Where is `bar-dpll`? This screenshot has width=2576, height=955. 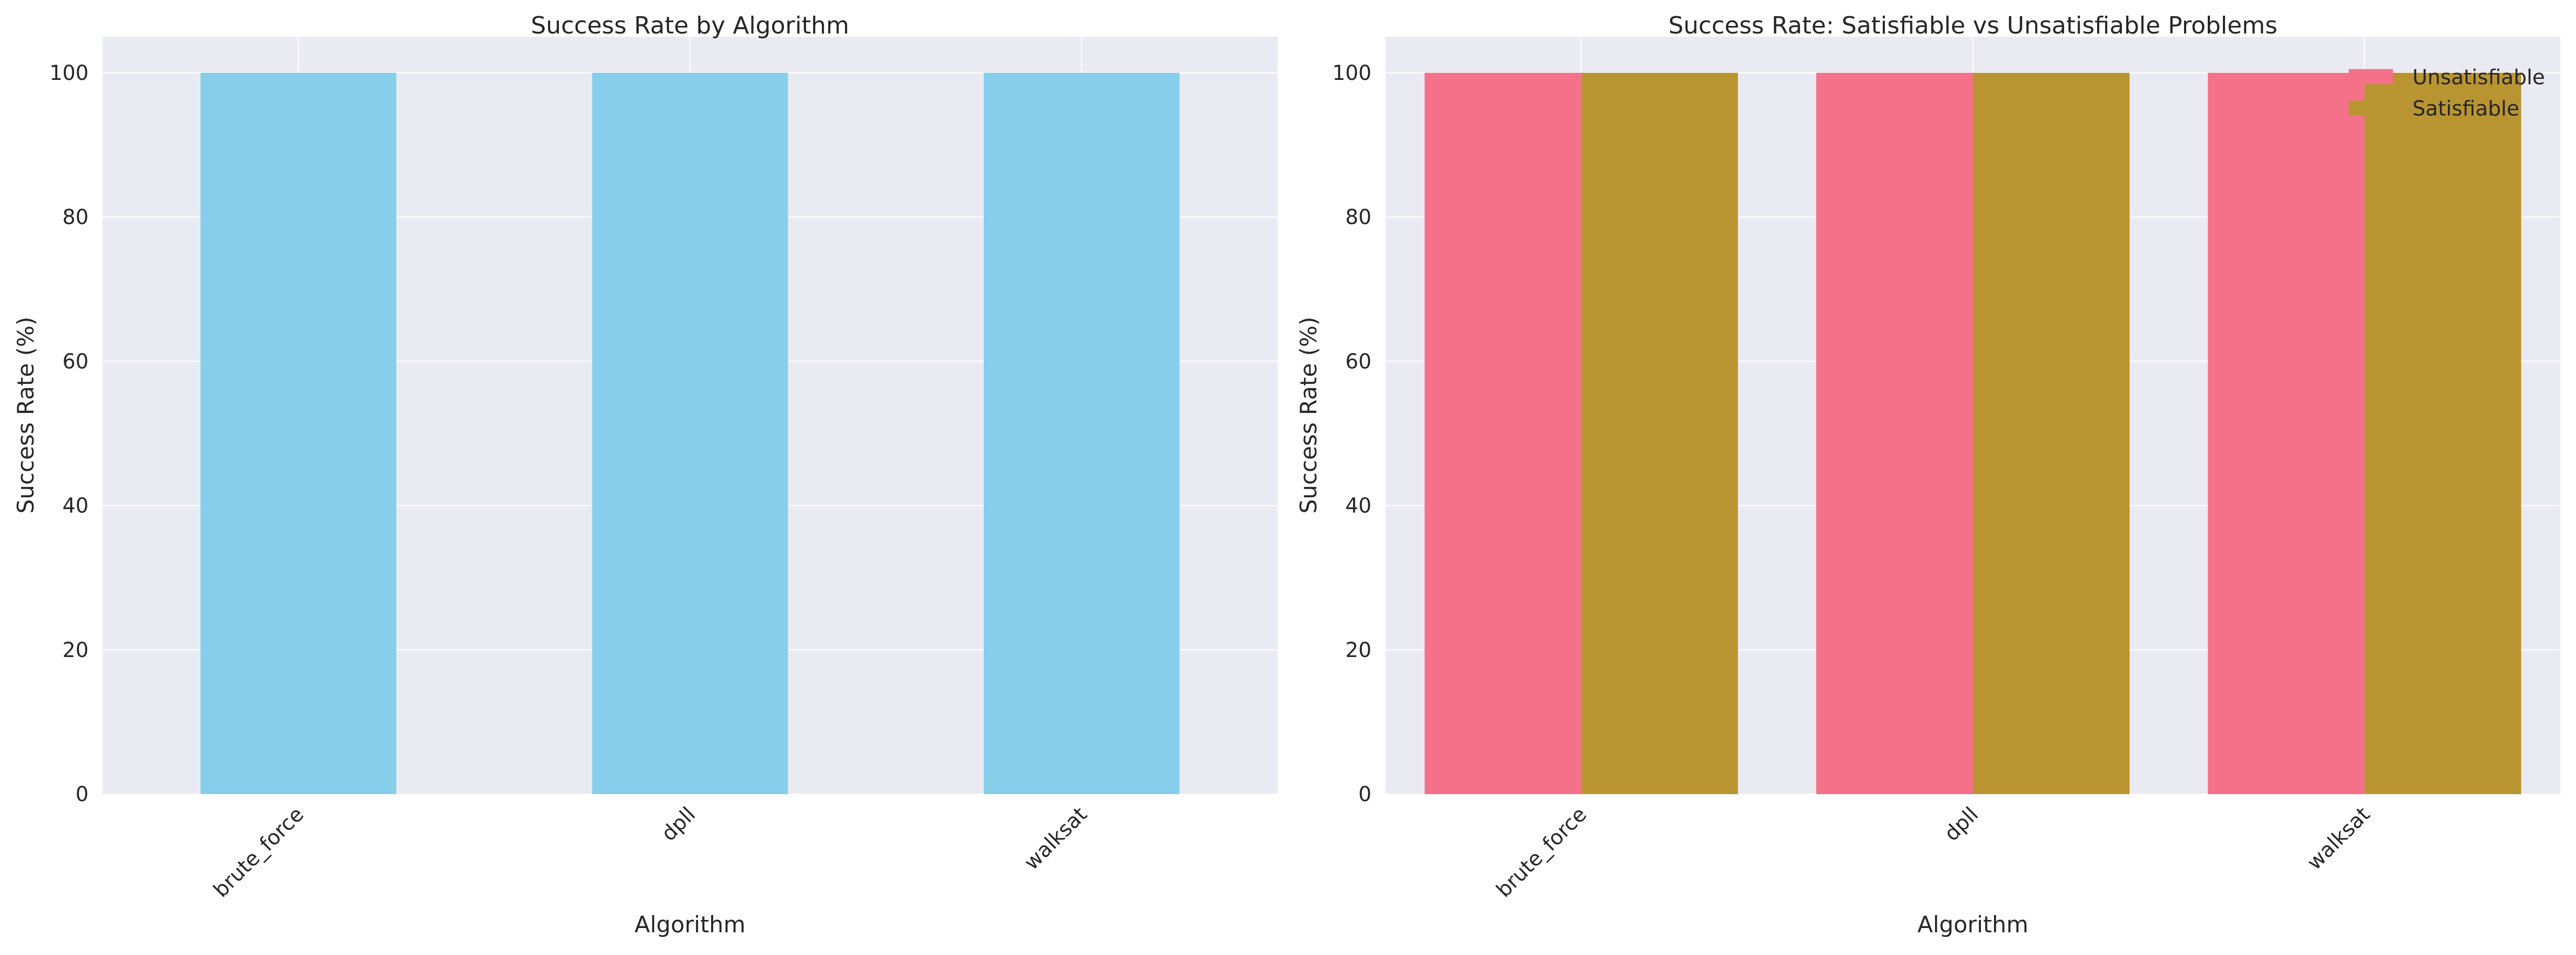
bar-dpll is located at coordinates (690, 433).